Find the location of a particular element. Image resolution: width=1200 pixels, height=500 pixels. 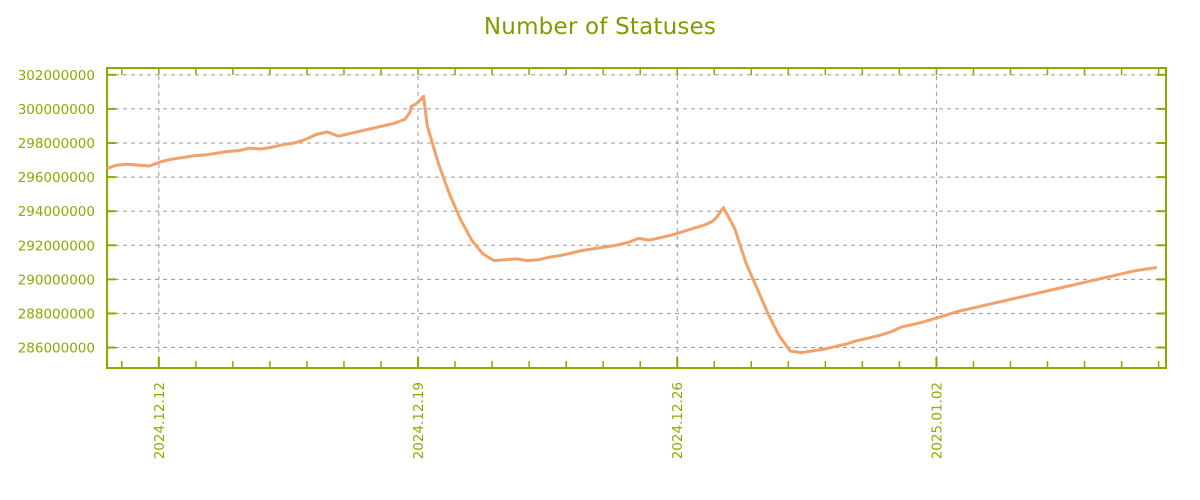

x-axis-tick-label: 2024.12.12 is located at coordinates (160, 420).